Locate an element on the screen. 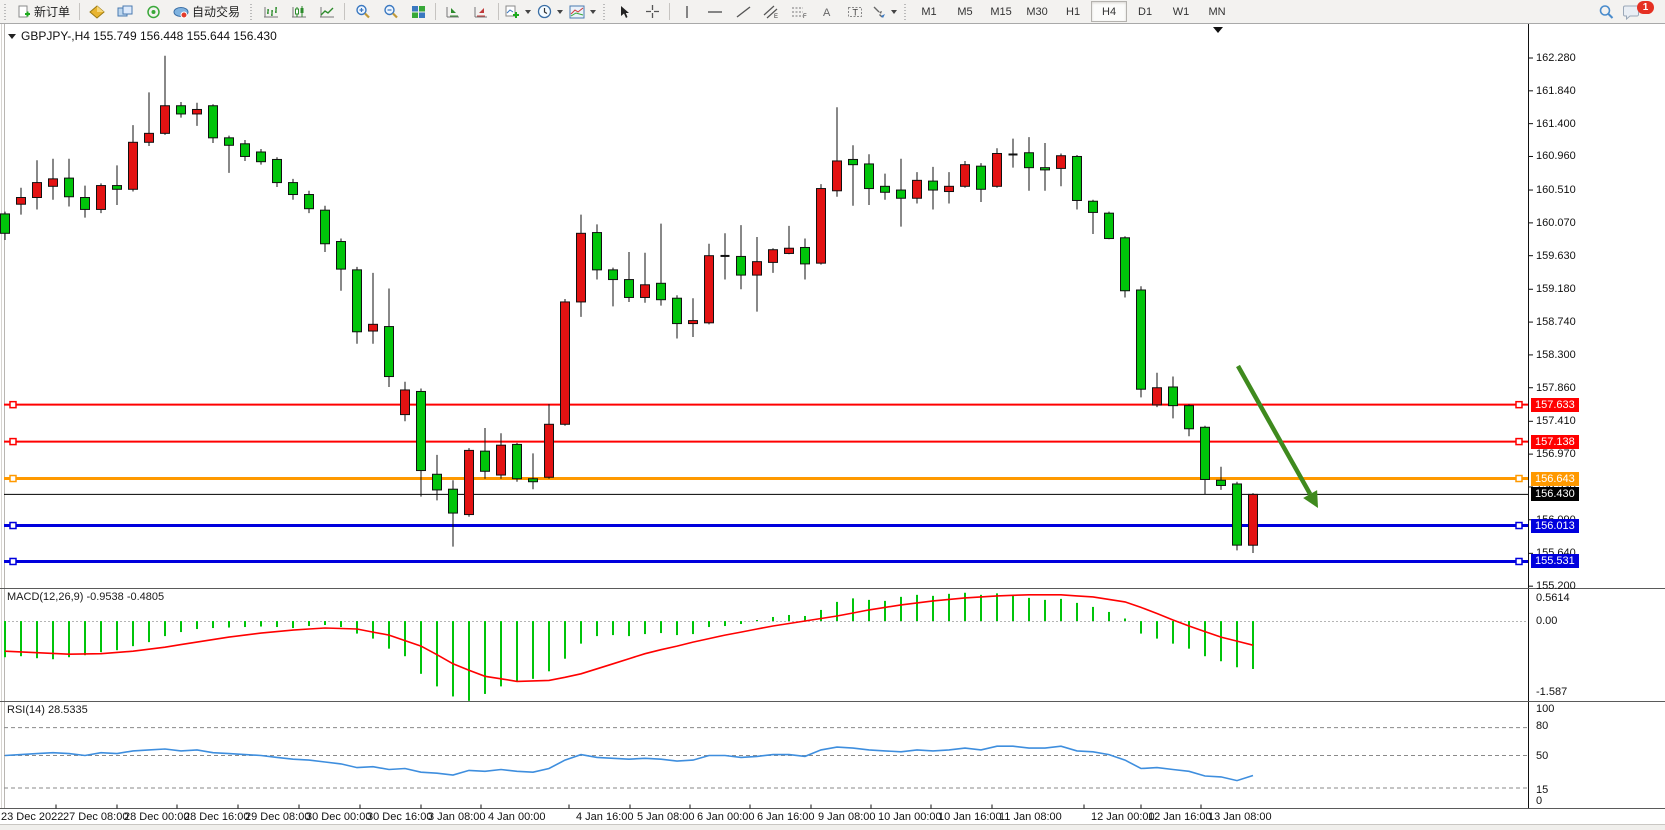 This screenshot has width=1665, height=830. signal-button is located at coordinates (153, 12).